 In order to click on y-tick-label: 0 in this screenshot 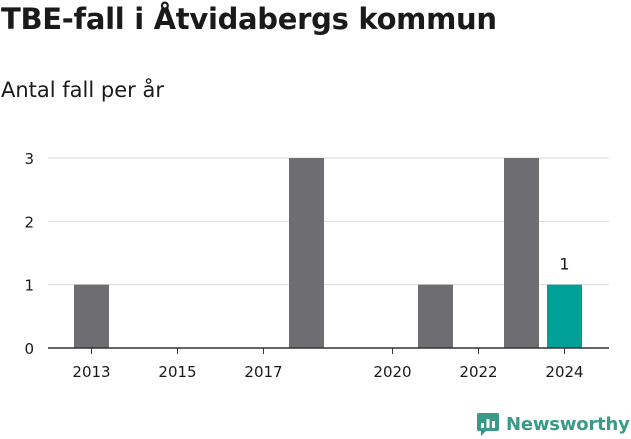, I will do `click(29, 349)`.